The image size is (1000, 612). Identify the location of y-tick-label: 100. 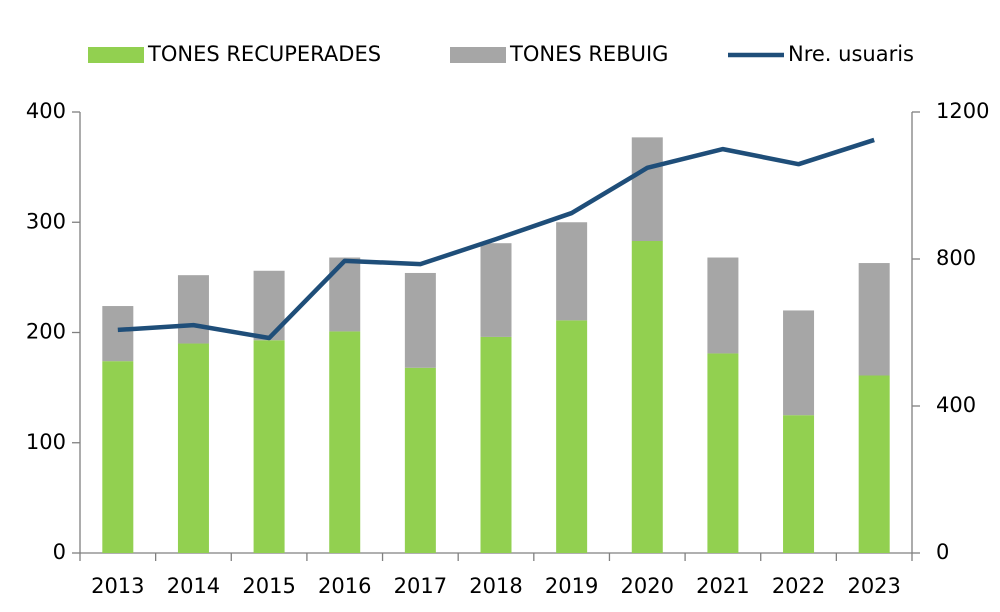
(46, 442).